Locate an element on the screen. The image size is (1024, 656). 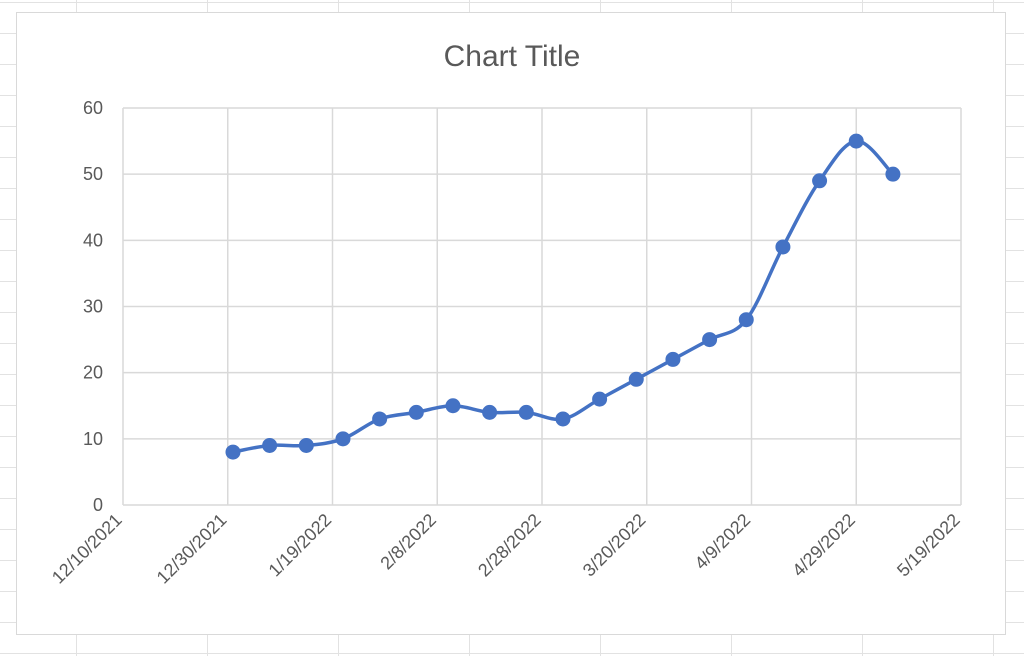
y-tick-label: 50 is located at coordinates (93, 174).